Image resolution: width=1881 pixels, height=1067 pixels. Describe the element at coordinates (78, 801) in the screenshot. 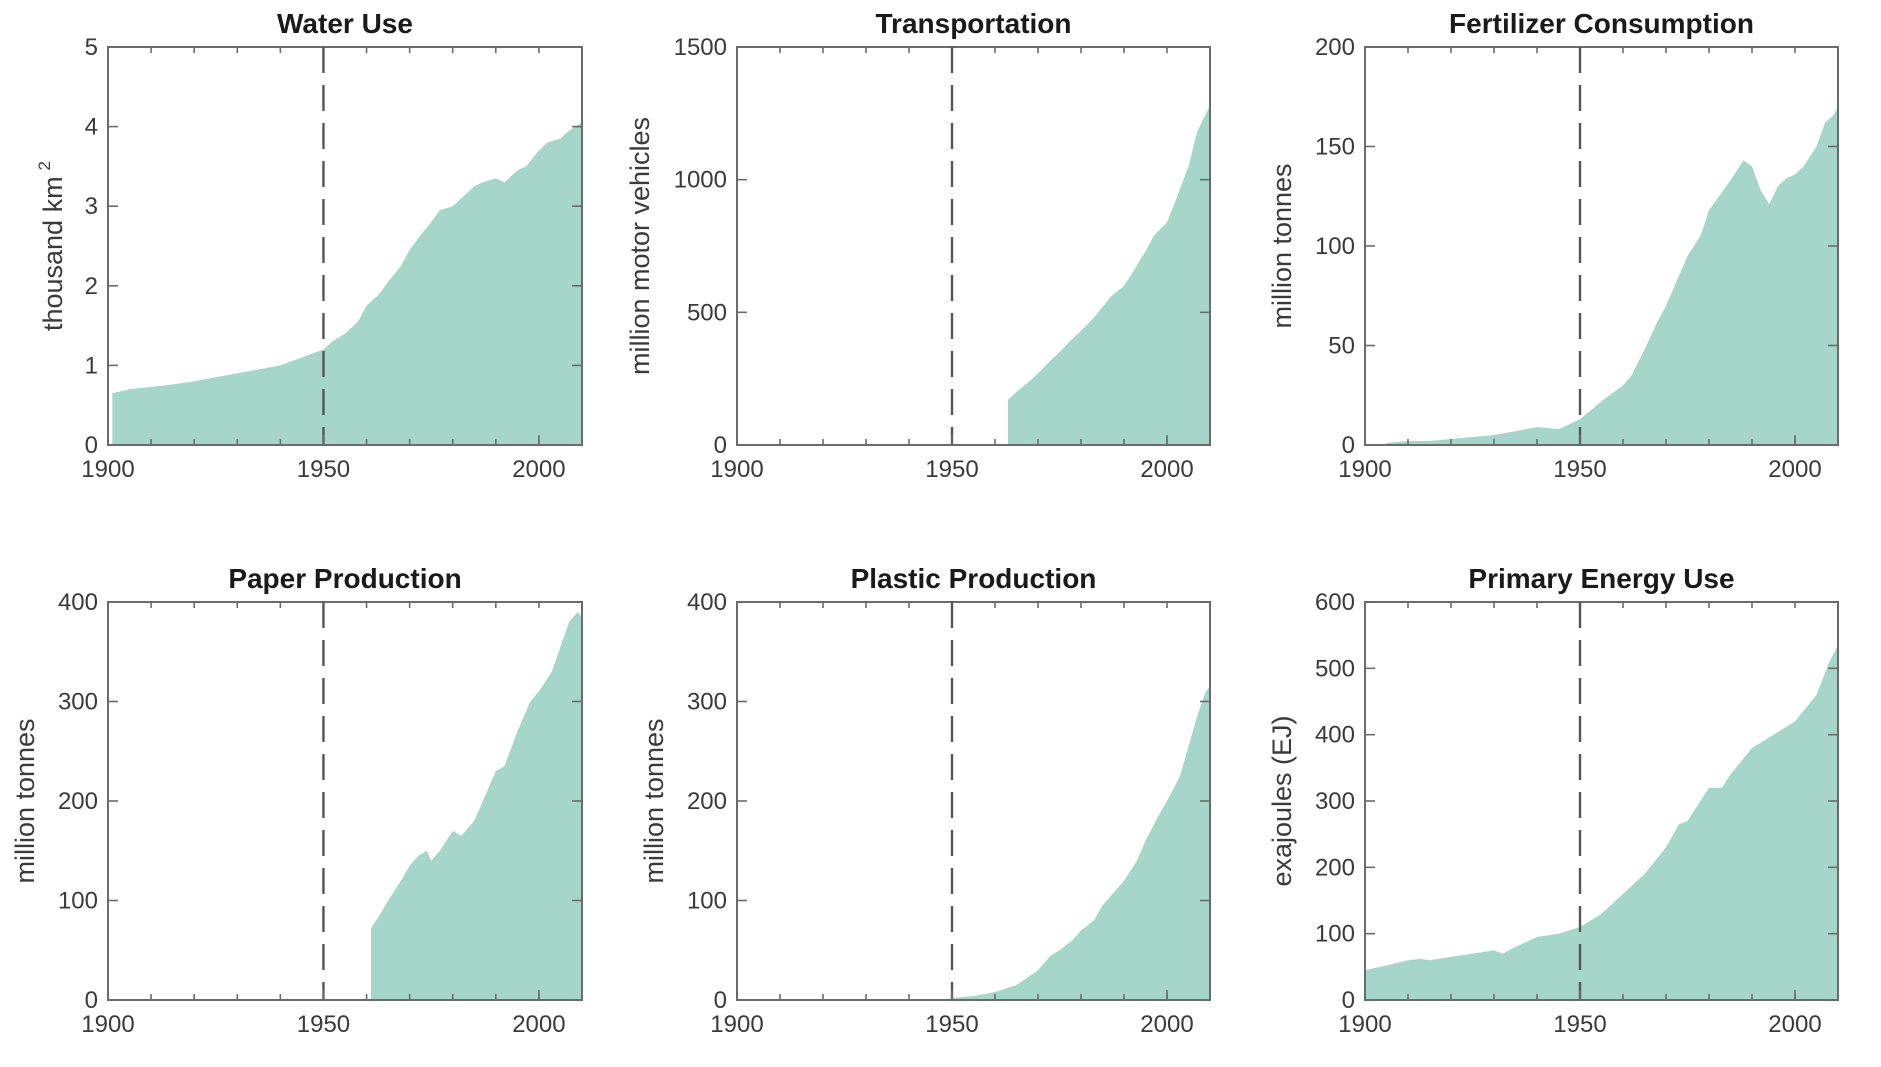

I see `paper-y-tick-label: 200` at that location.